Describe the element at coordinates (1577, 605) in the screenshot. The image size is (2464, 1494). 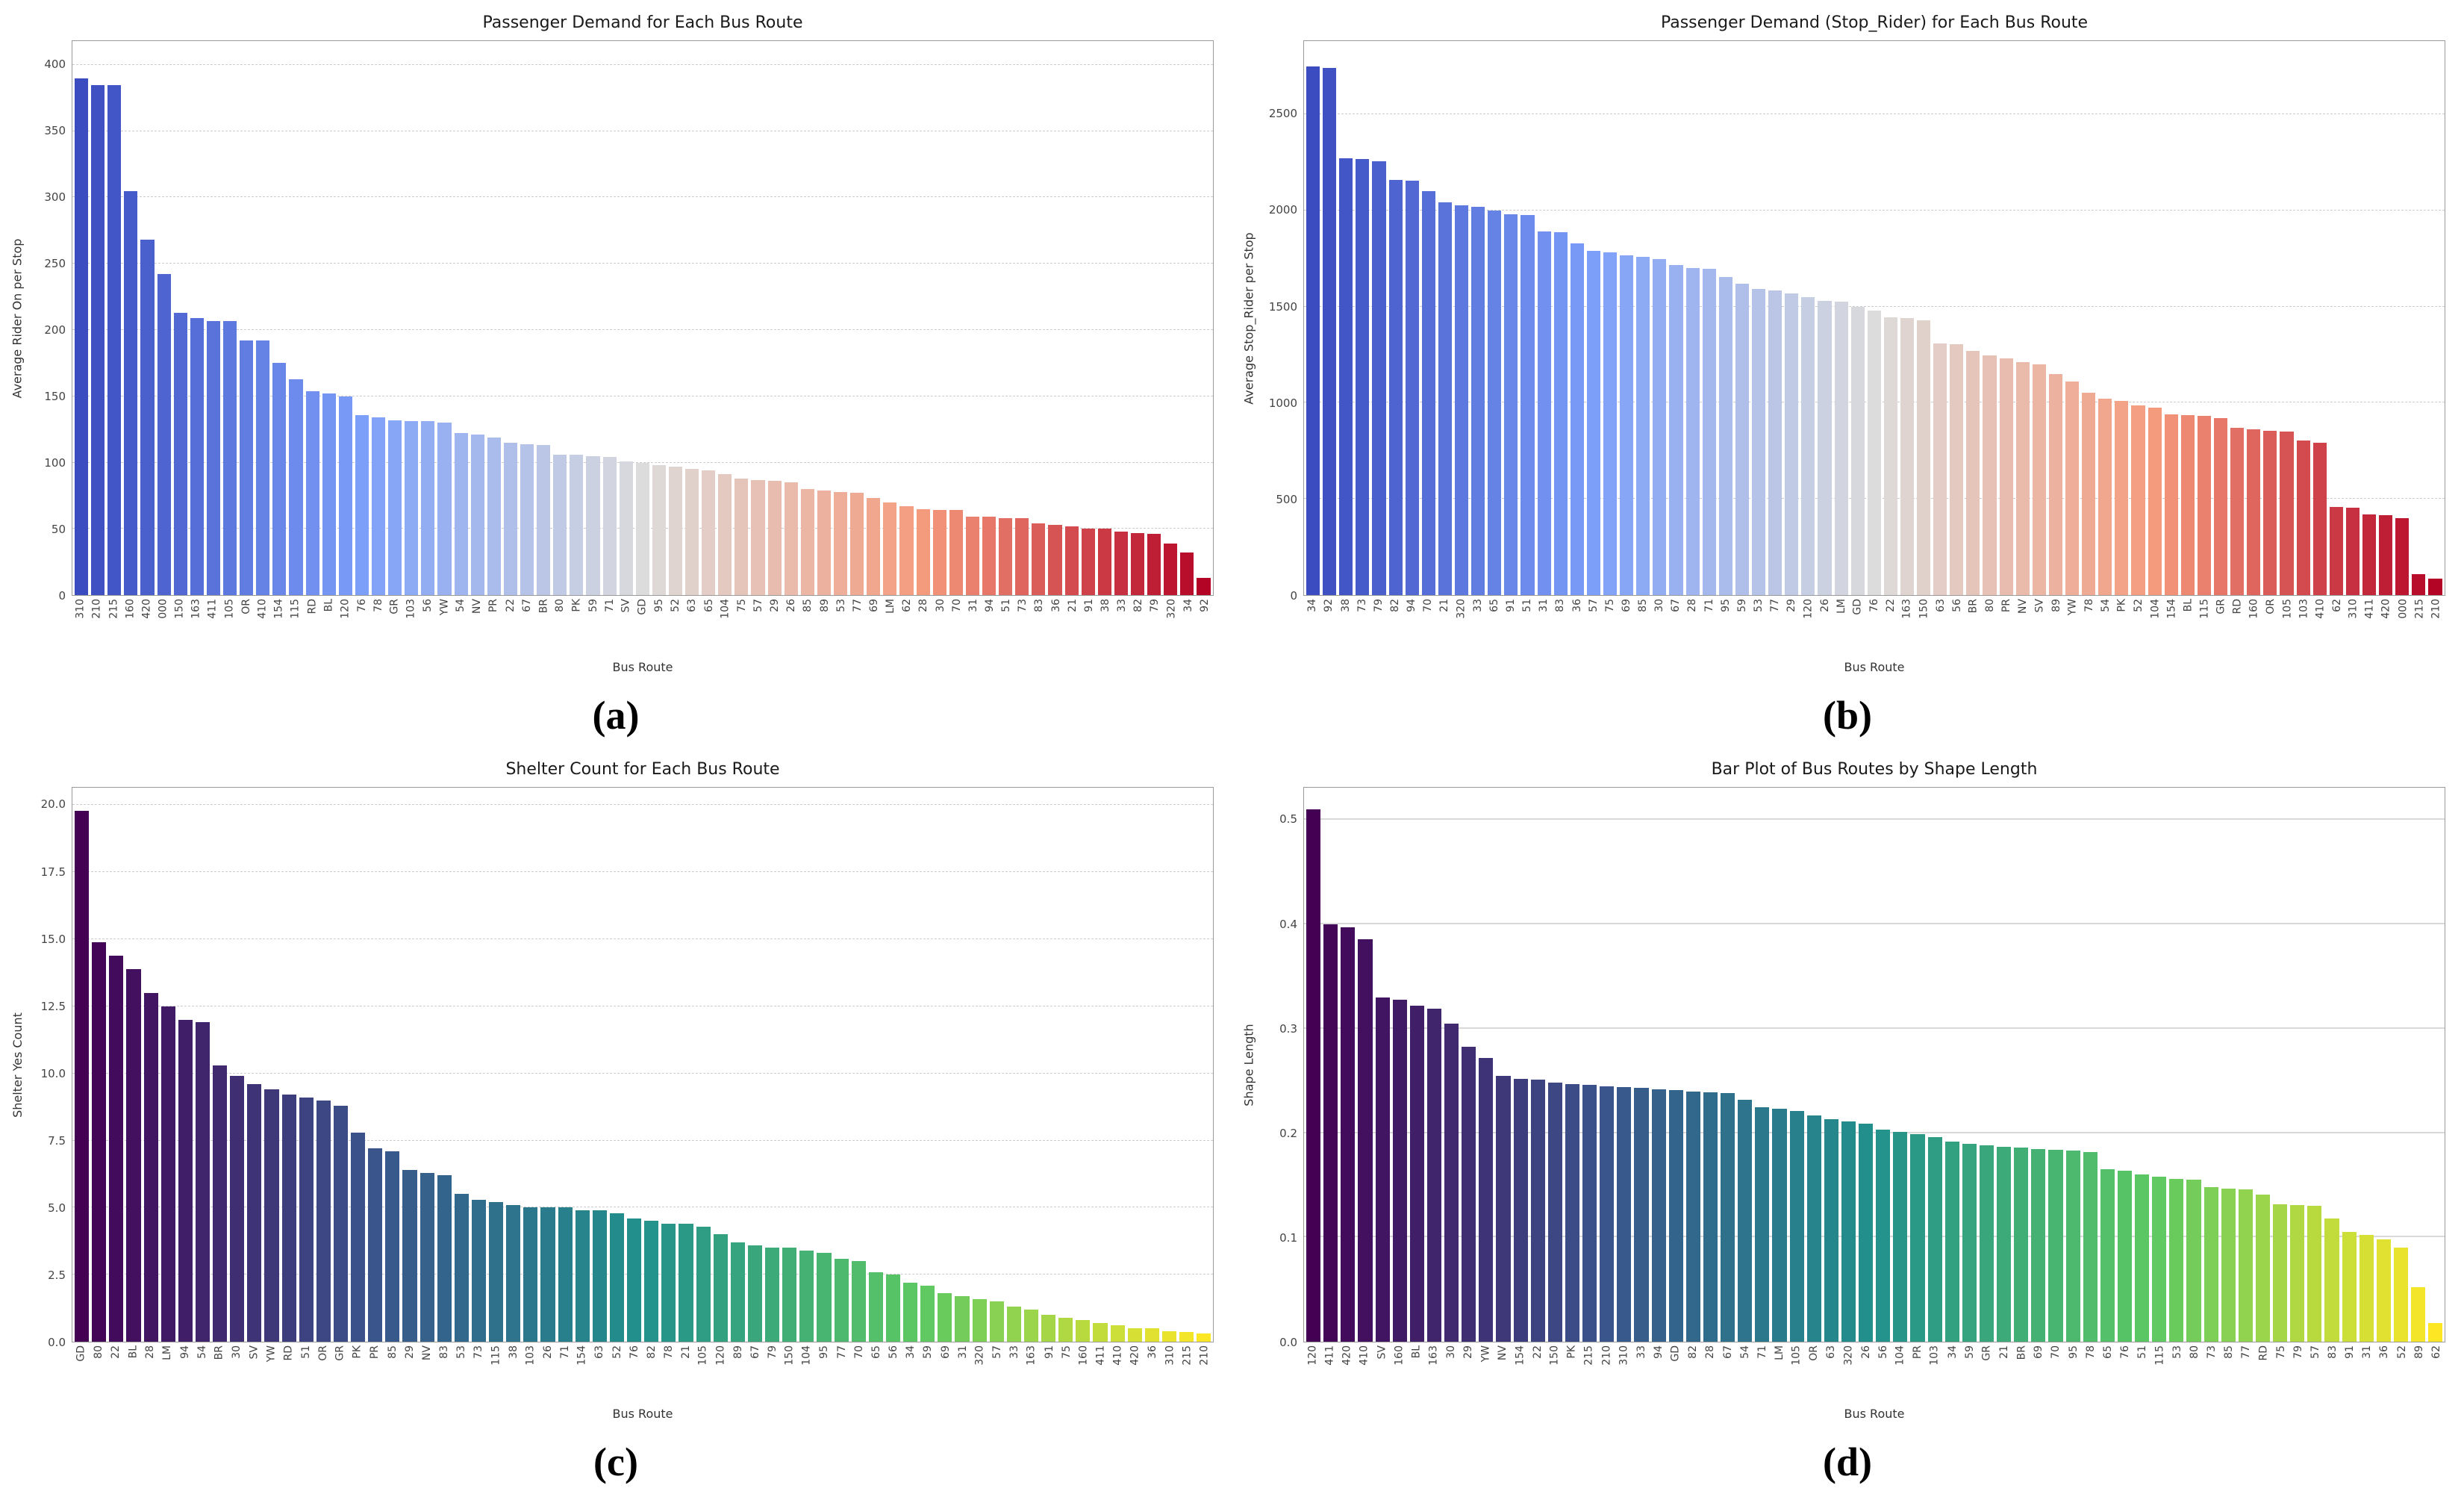
I see `x-tick-label-text: 36` at that location.